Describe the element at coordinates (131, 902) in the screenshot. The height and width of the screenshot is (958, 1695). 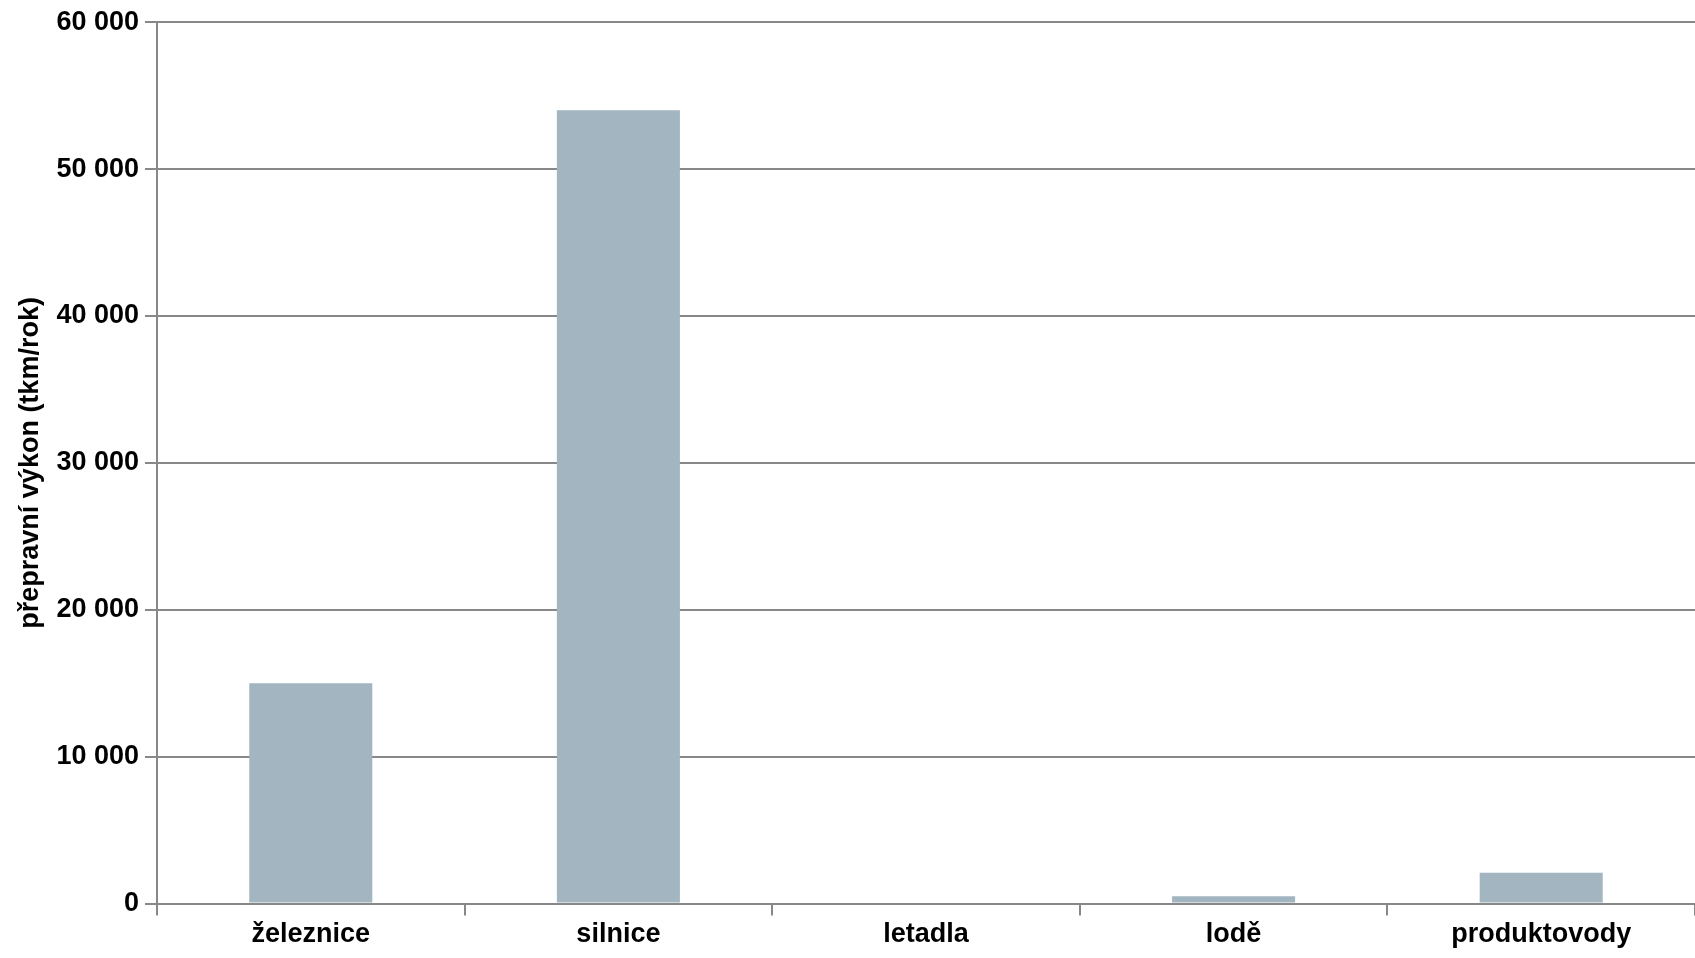
I see `y-tick-label: 0` at that location.